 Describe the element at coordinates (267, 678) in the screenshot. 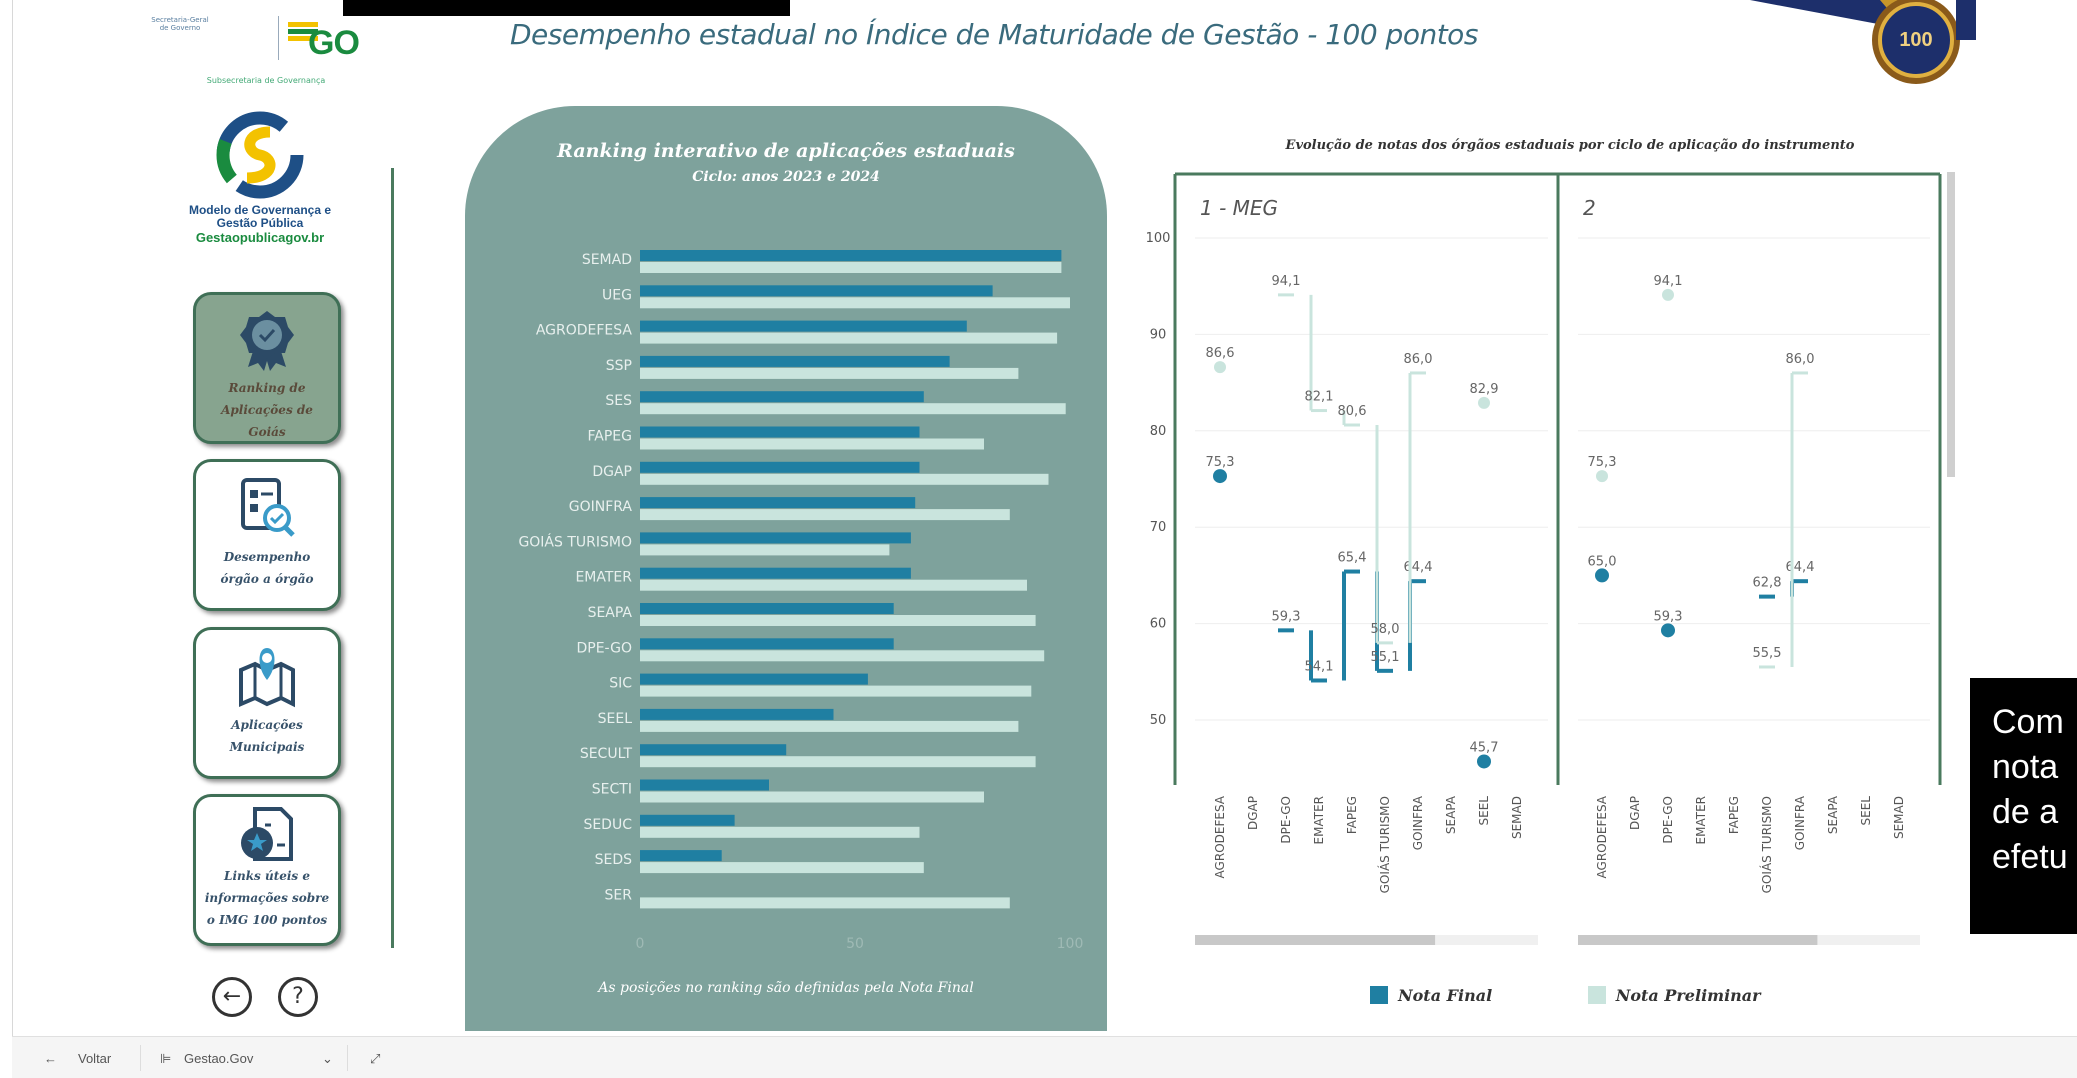

I see `map-pin-icon` at that location.